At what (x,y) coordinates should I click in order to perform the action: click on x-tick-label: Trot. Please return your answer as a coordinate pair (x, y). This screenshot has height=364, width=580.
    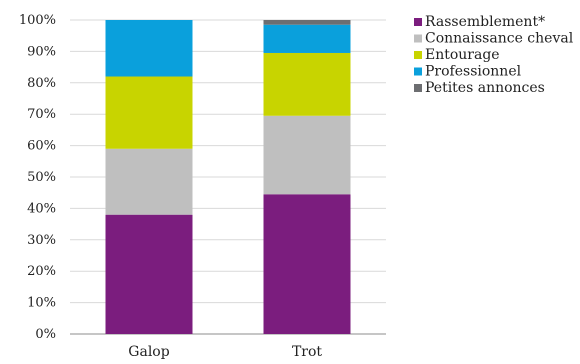
    Looking at the image, I should click on (307, 352).